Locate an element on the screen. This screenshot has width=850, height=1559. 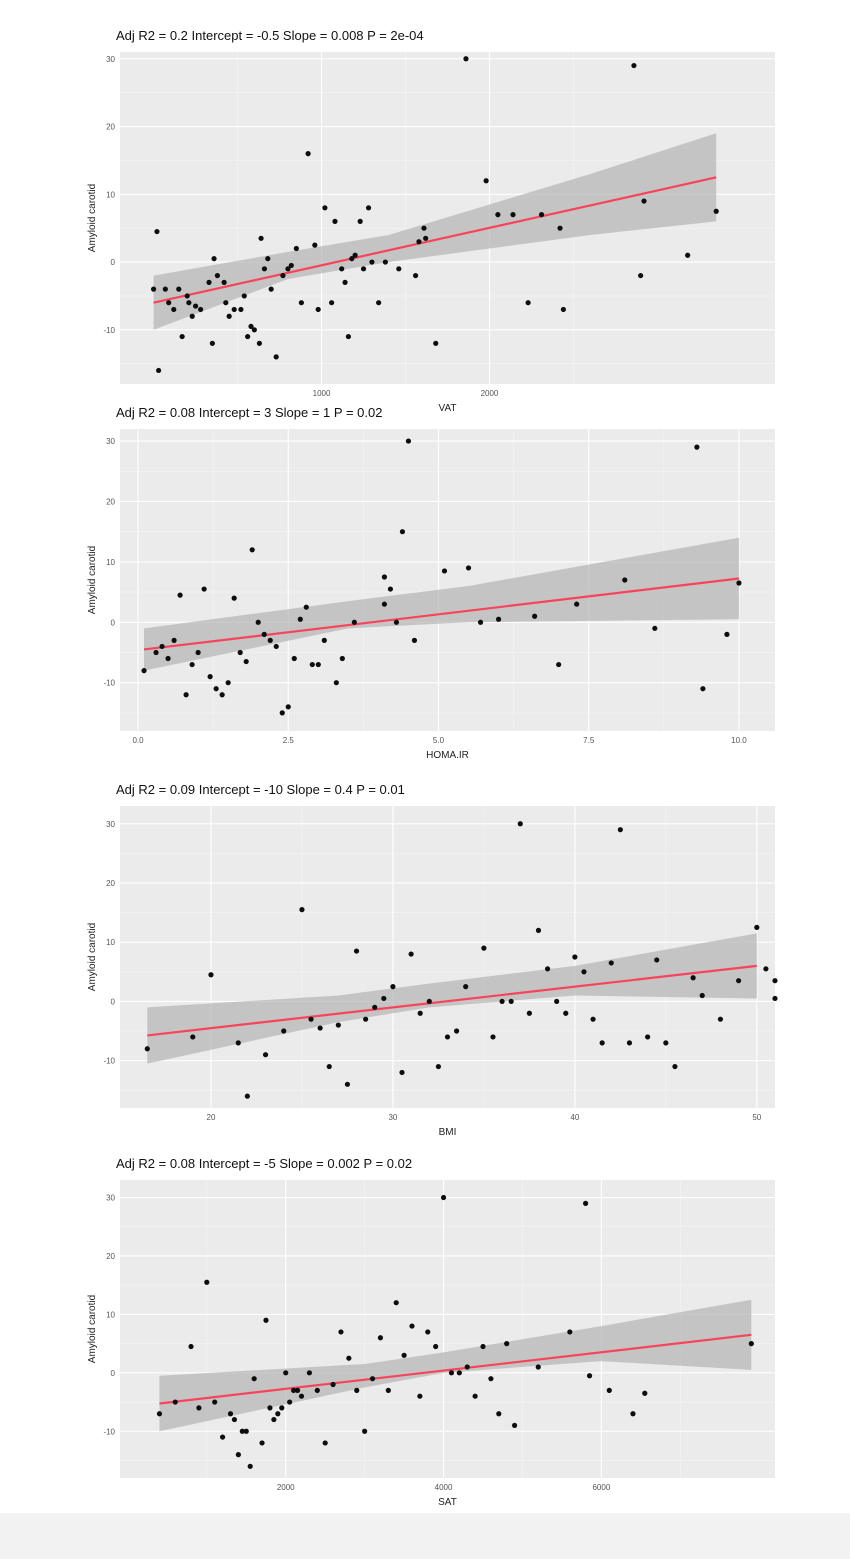
y-tick-label: 10 is located at coordinates (110, 194).